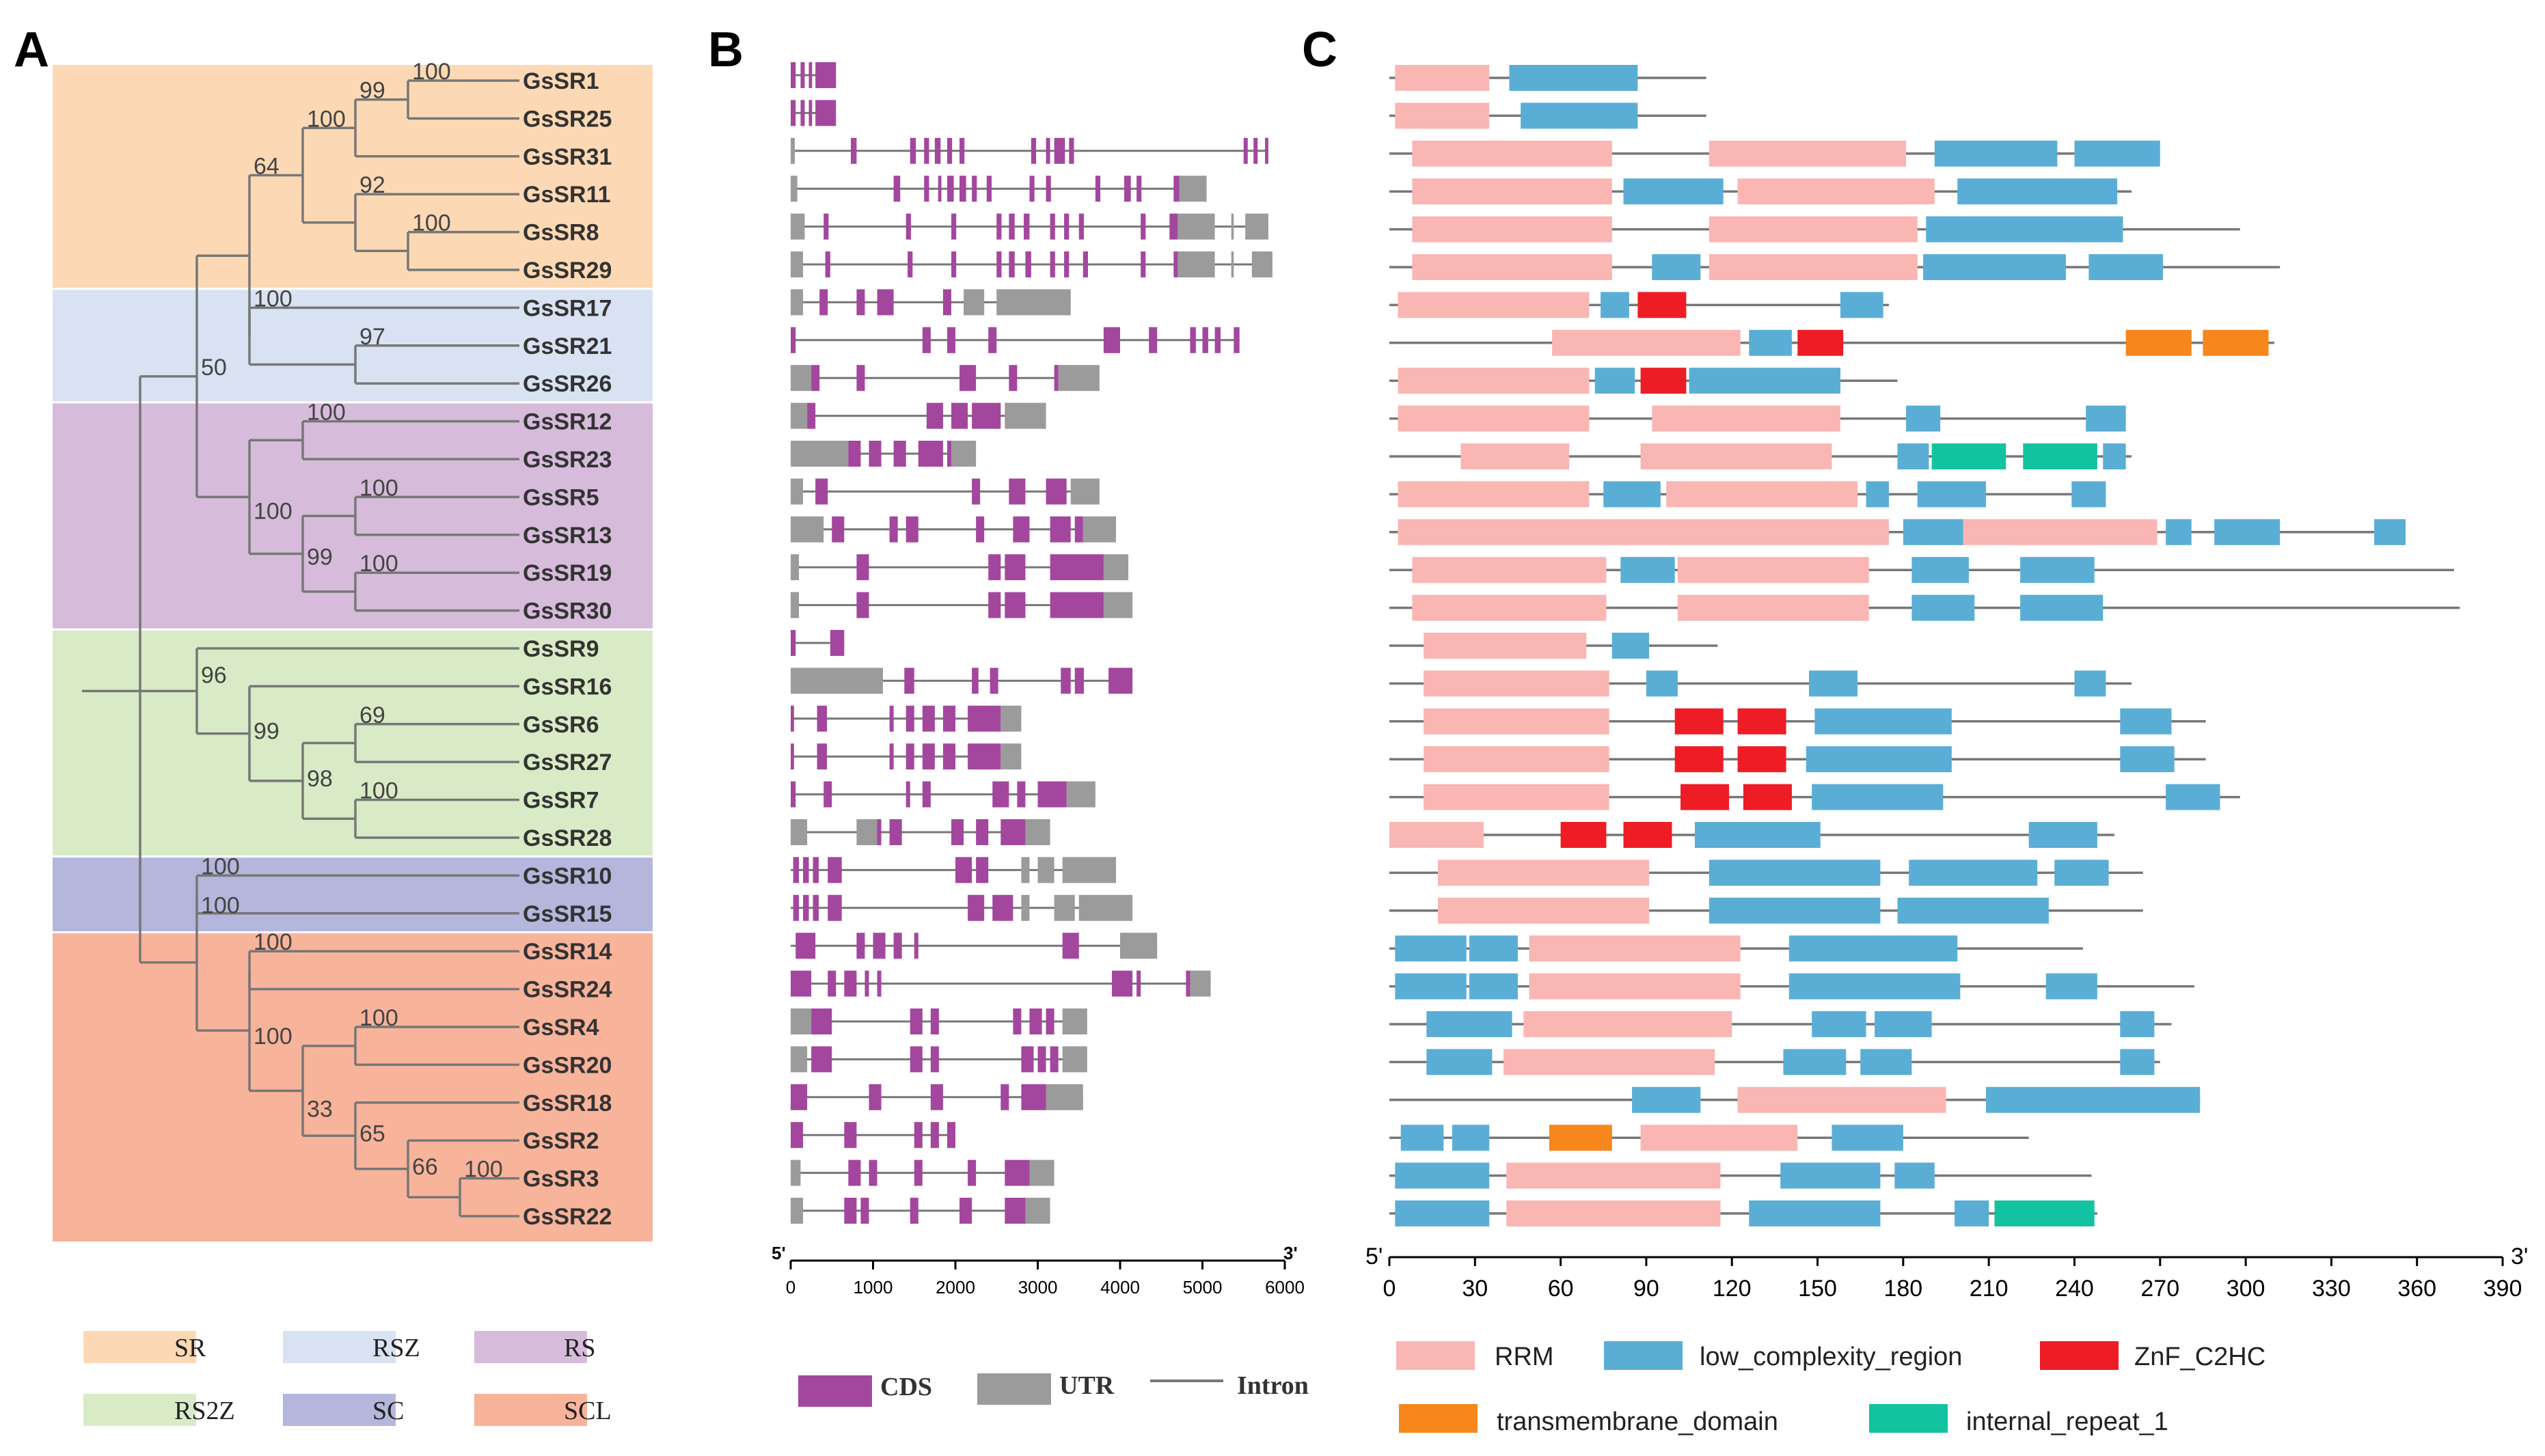  I want to click on gene-label-gssr31: GsSR31, so click(568, 157).